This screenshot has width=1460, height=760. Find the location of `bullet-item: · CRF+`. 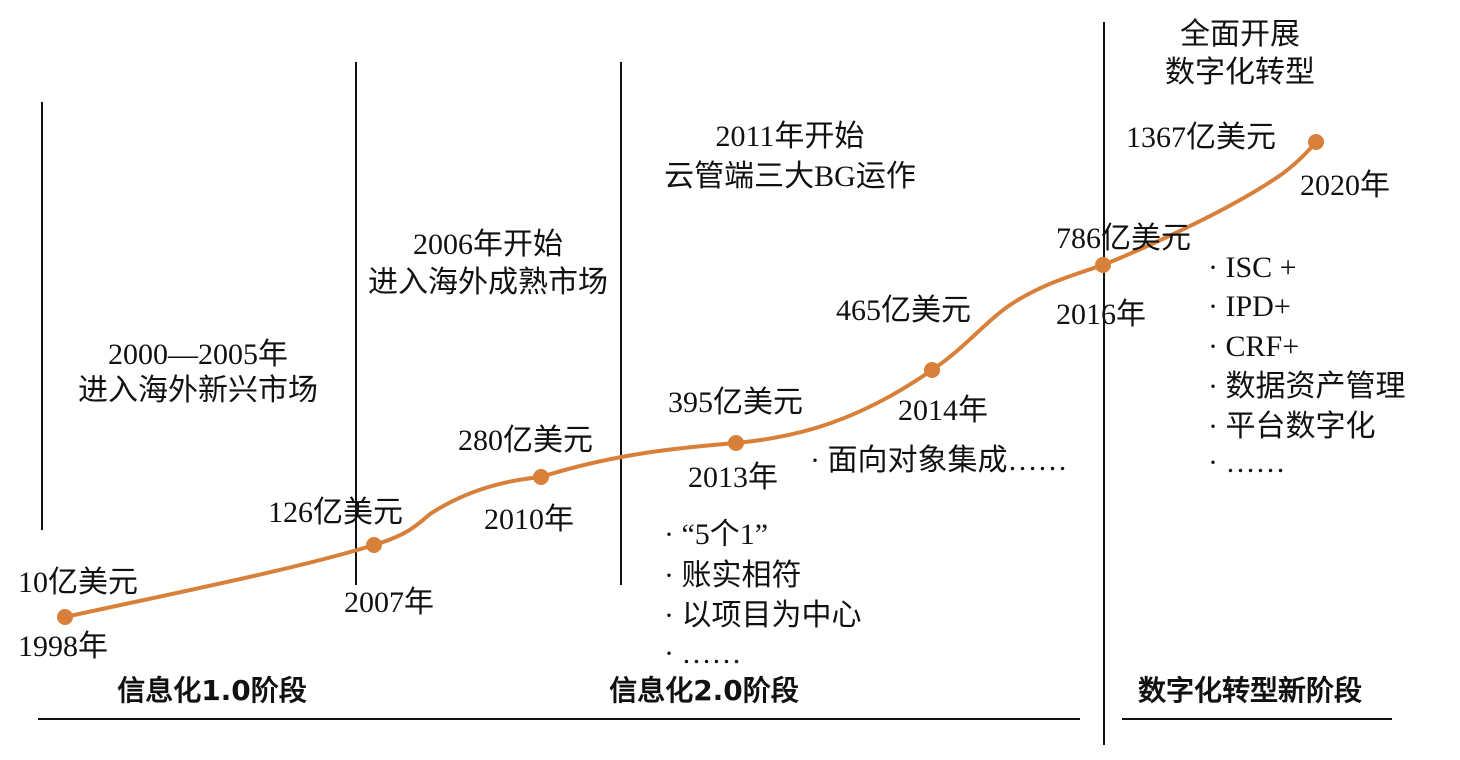

bullet-item: · CRF+ is located at coordinates (1253, 346).